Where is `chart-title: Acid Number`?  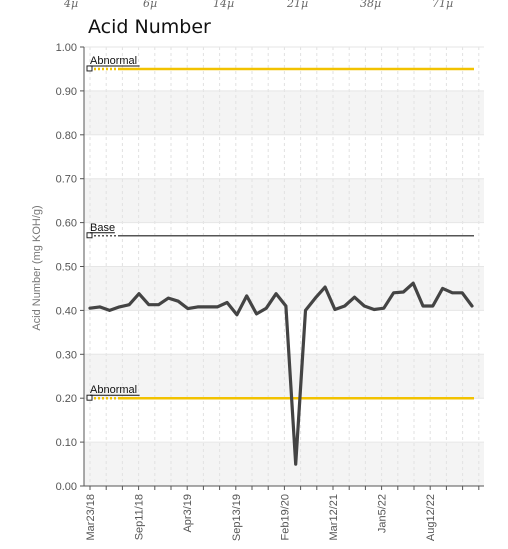
chart-title: Acid Number is located at coordinates (149, 27).